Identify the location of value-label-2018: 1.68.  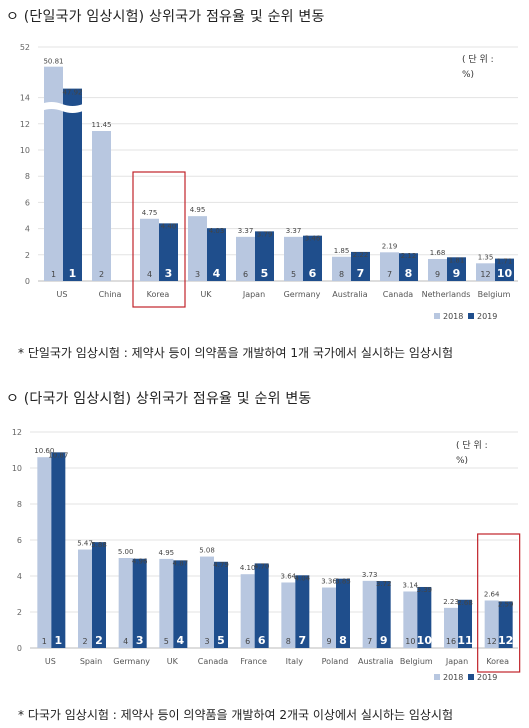
(438, 253).